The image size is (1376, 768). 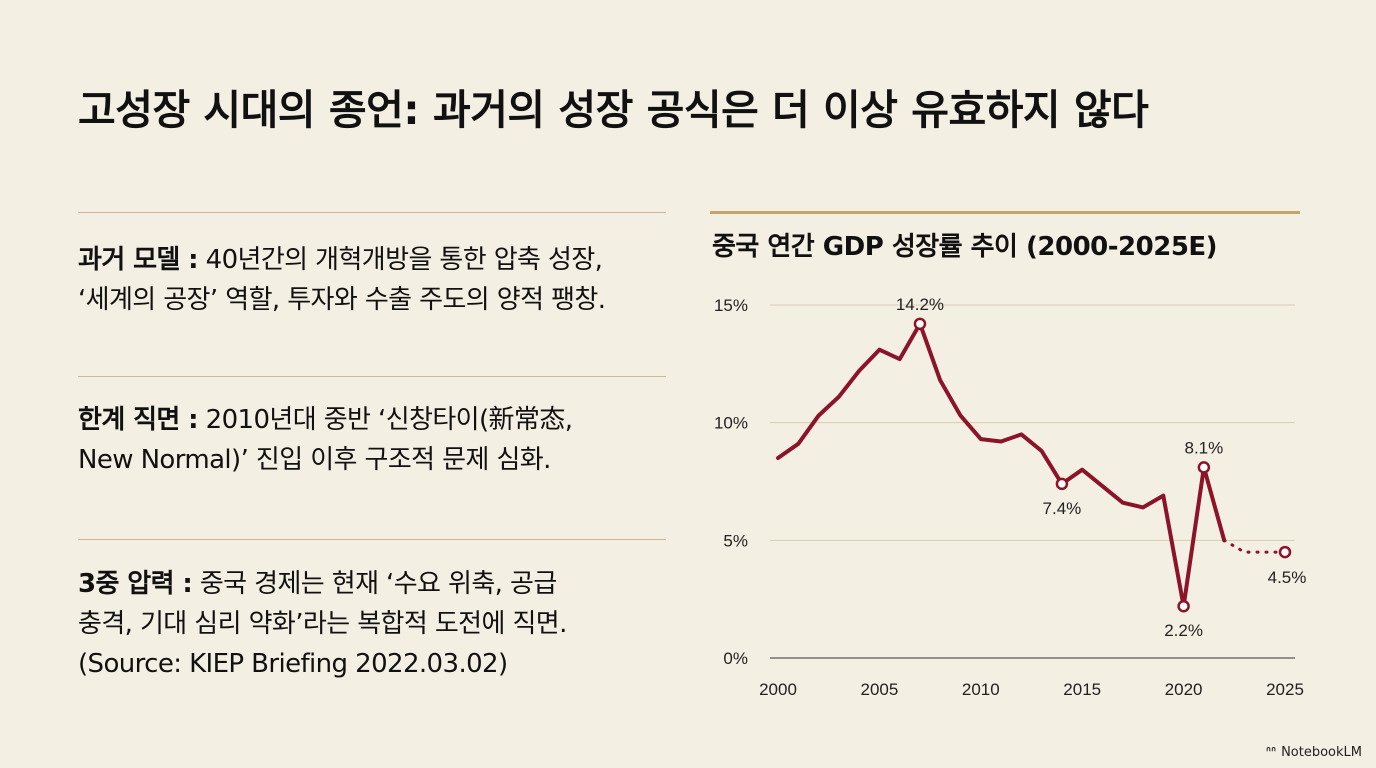 I want to click on source-citation: (Source: KIEP Briefing 2022.03.02), so click(x=293, y=664).